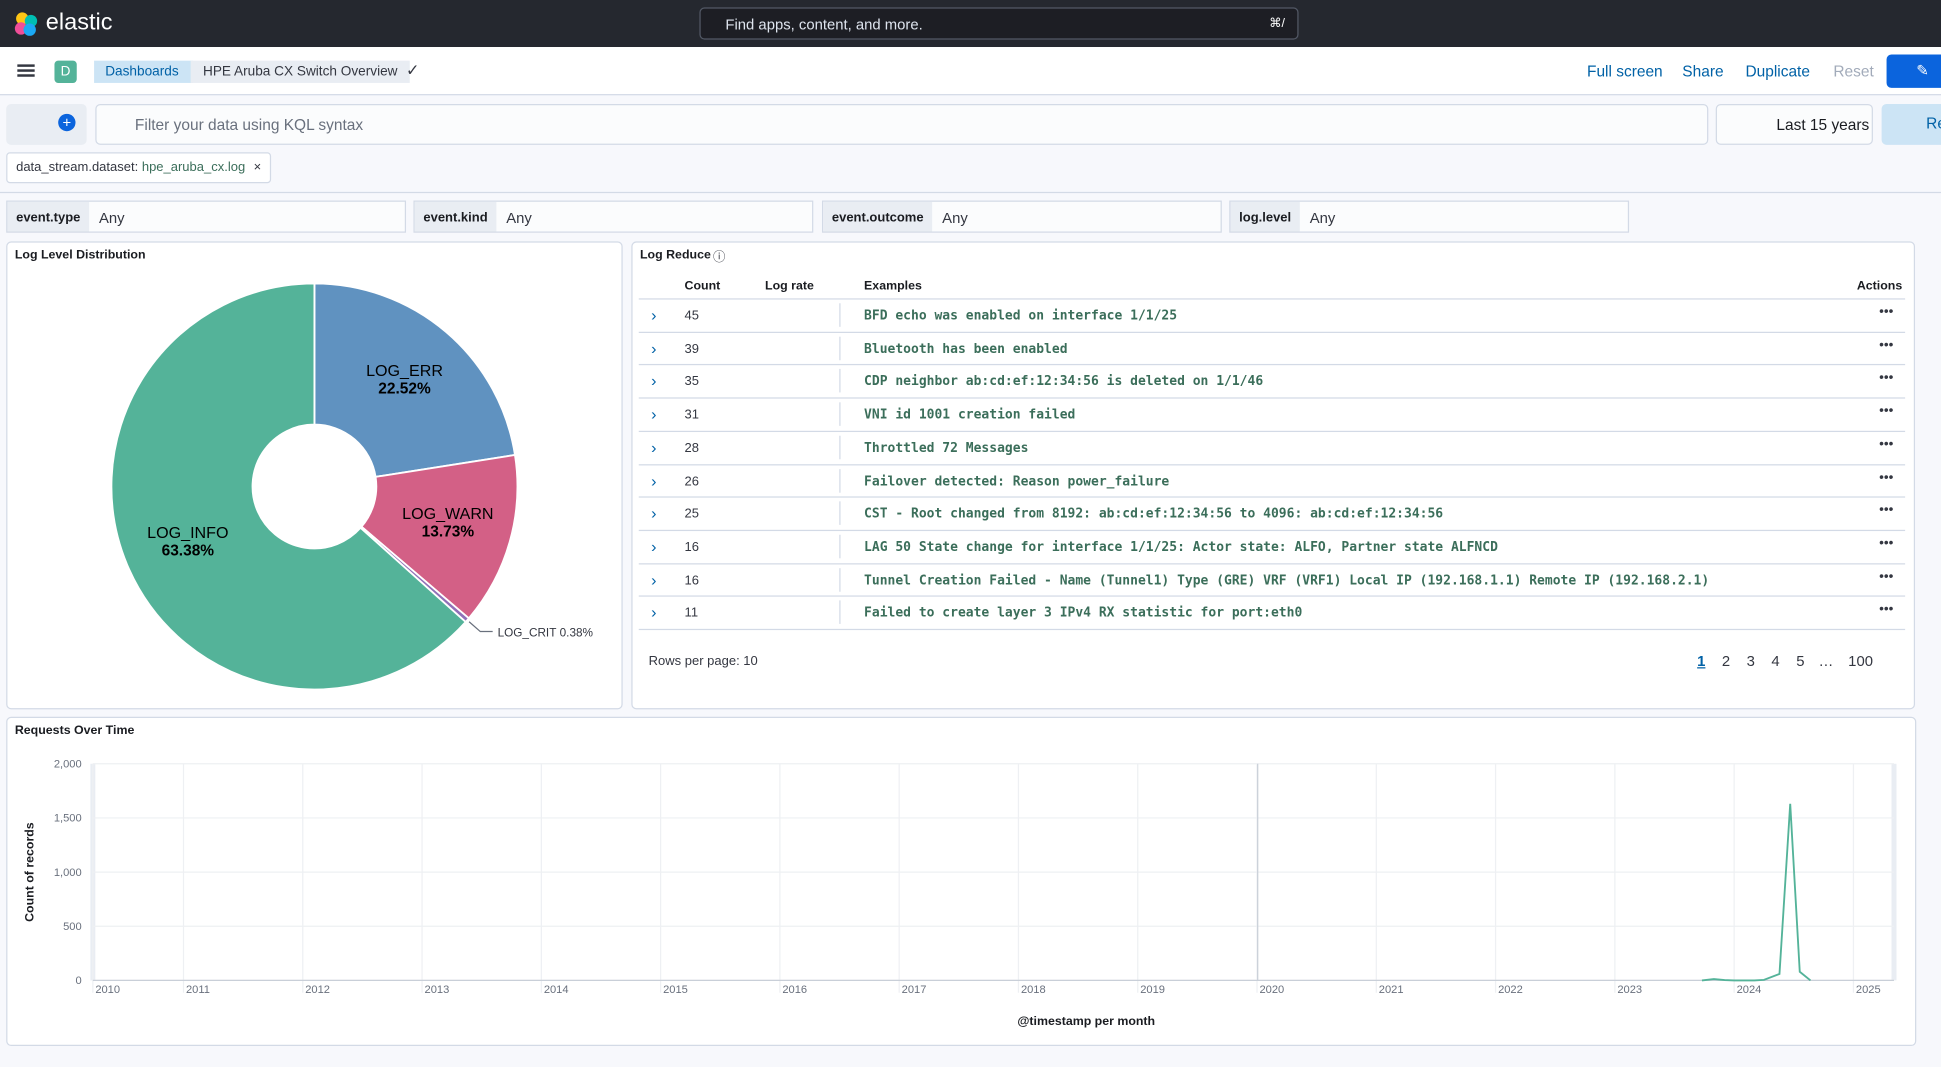 Image resolution: width=1941 pixels, height=1067 pixels. Describe the element at coordinates (1775, 660) in the screenshot. I see `page-link: 4` at that location.